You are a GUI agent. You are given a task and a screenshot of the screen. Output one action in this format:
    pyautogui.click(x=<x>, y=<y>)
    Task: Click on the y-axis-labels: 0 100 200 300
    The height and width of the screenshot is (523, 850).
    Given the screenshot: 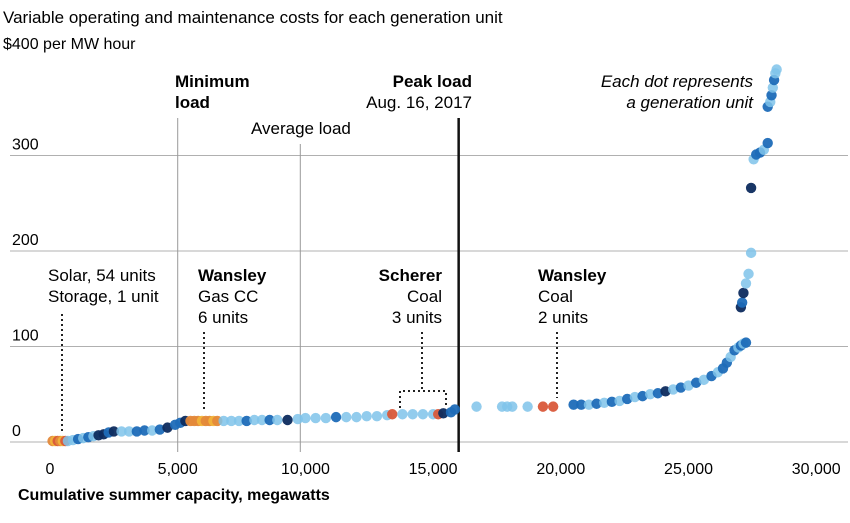 What is the action you would take?
    pyautogui.click(x=25, y=289)
    